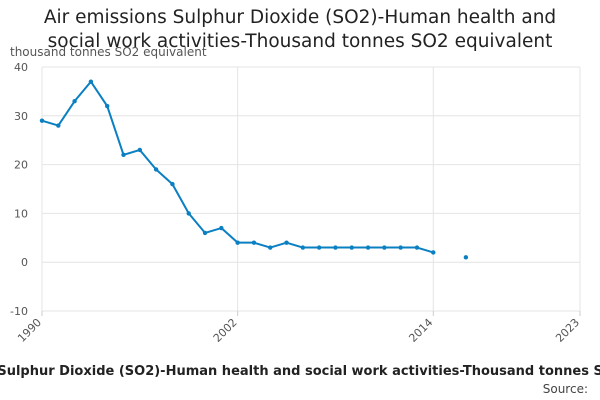 The width and height of the screenshot is (600, 400). I want to click on y-tick-label: 30, so click(21, 116).